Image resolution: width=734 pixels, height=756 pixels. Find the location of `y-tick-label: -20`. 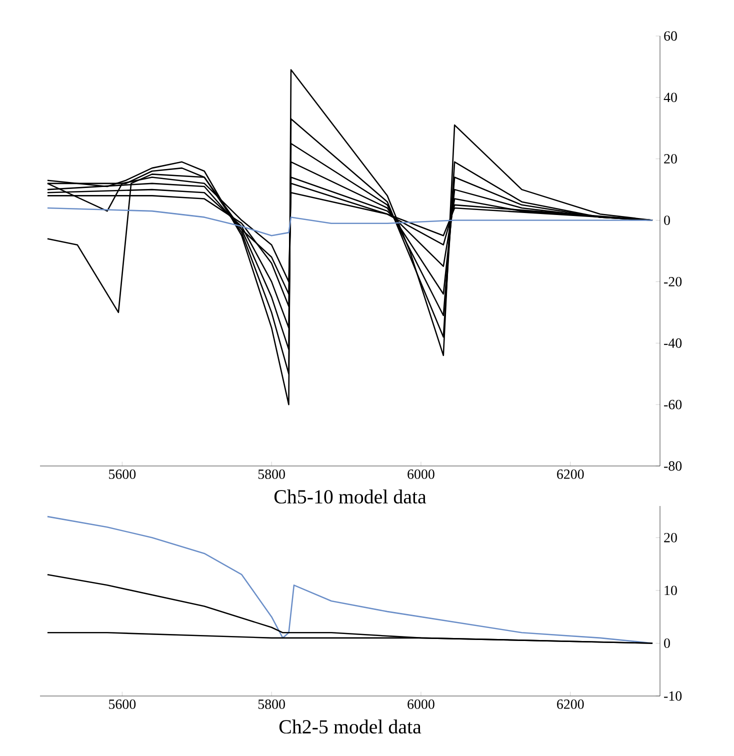

y-tick-label: -20 is located at coordinates (673, 281).